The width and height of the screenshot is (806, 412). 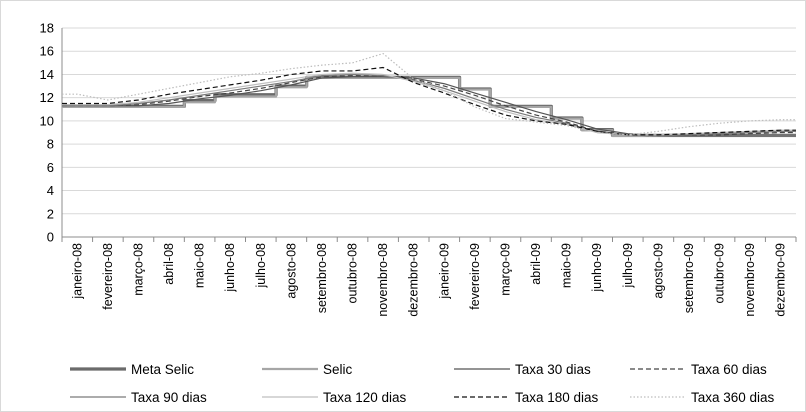 What do you see at coordinates (353, 273) in the screenshot?
I see `x-tick-label: outubro-08` at bounding box center [353, 273].